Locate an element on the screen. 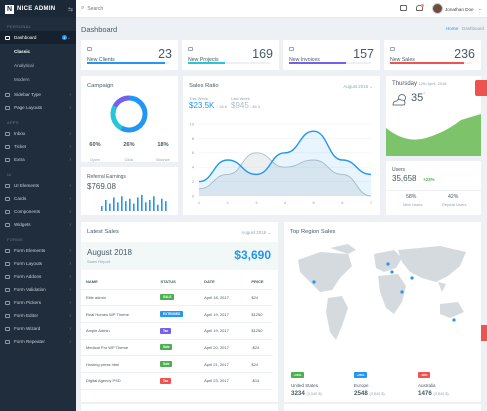  region-stat-united-states: +56% United States 3234 (3,540 $) is located at coordinates (306, 380).